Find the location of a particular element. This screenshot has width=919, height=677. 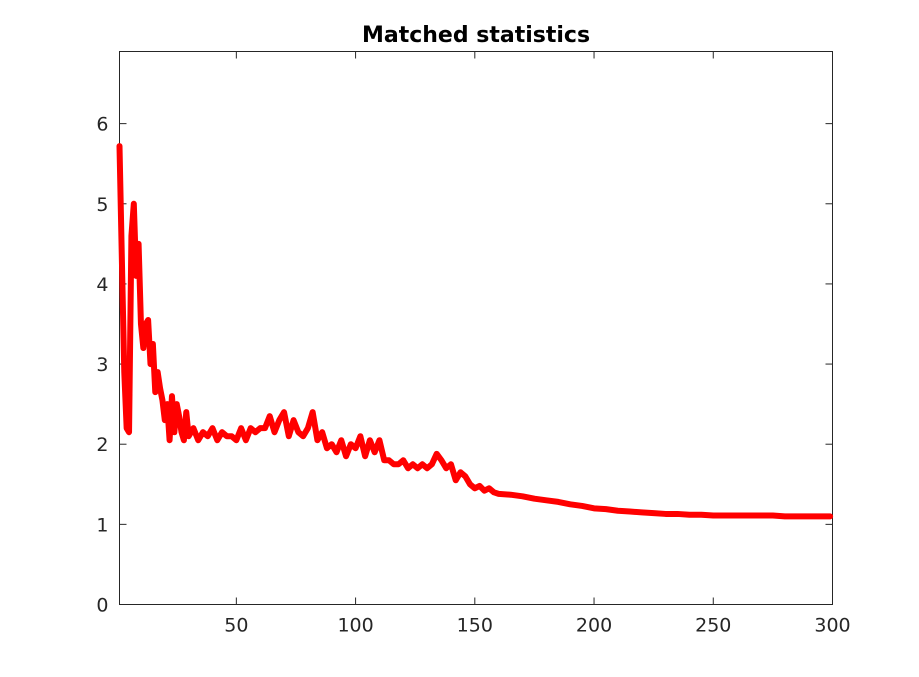

y-tick-label: 2 is located at coordinates (102, 445).